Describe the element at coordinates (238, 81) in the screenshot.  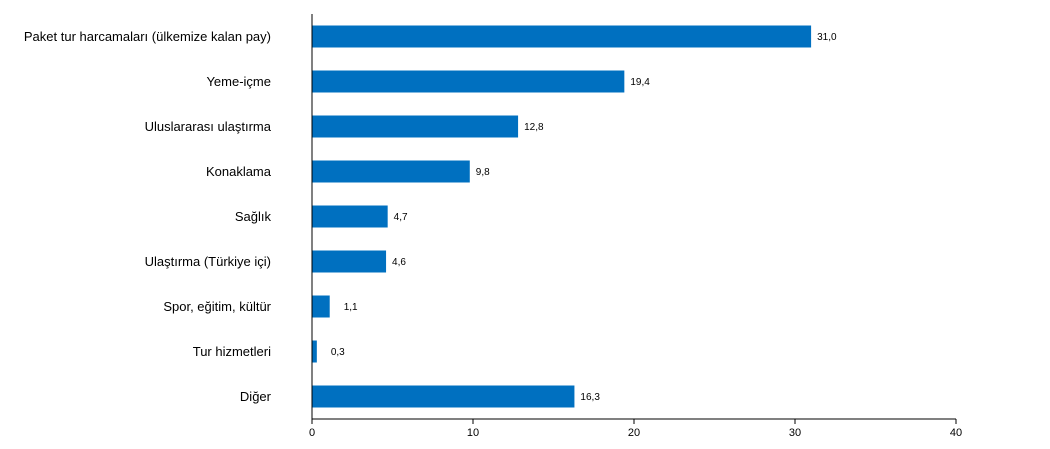
I see `category-label: Yeme-içme` at that location.